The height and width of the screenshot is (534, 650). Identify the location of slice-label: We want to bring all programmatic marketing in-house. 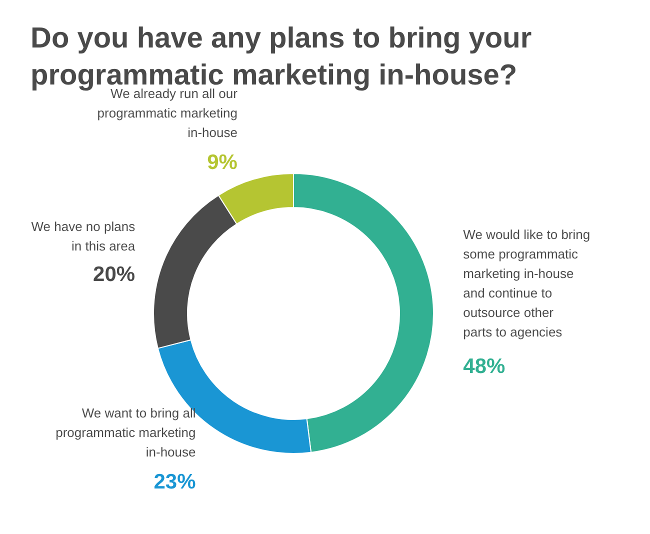
(126, 432).